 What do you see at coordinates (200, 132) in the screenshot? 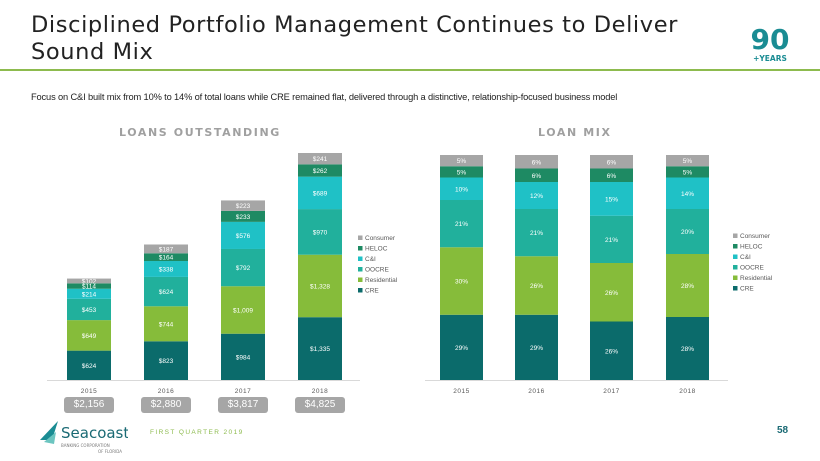
I see `loans-outstanding-title: LOANS OUTSTANDING` at bounding box center [200, 132].